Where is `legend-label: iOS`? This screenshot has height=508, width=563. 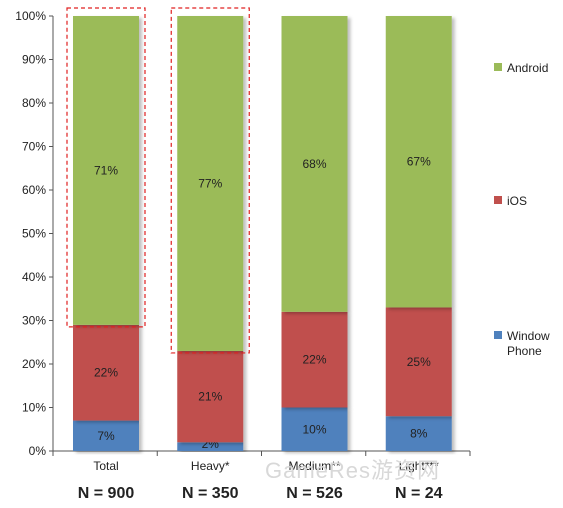 legend-label: iOS is located at coordinates (517, 201).